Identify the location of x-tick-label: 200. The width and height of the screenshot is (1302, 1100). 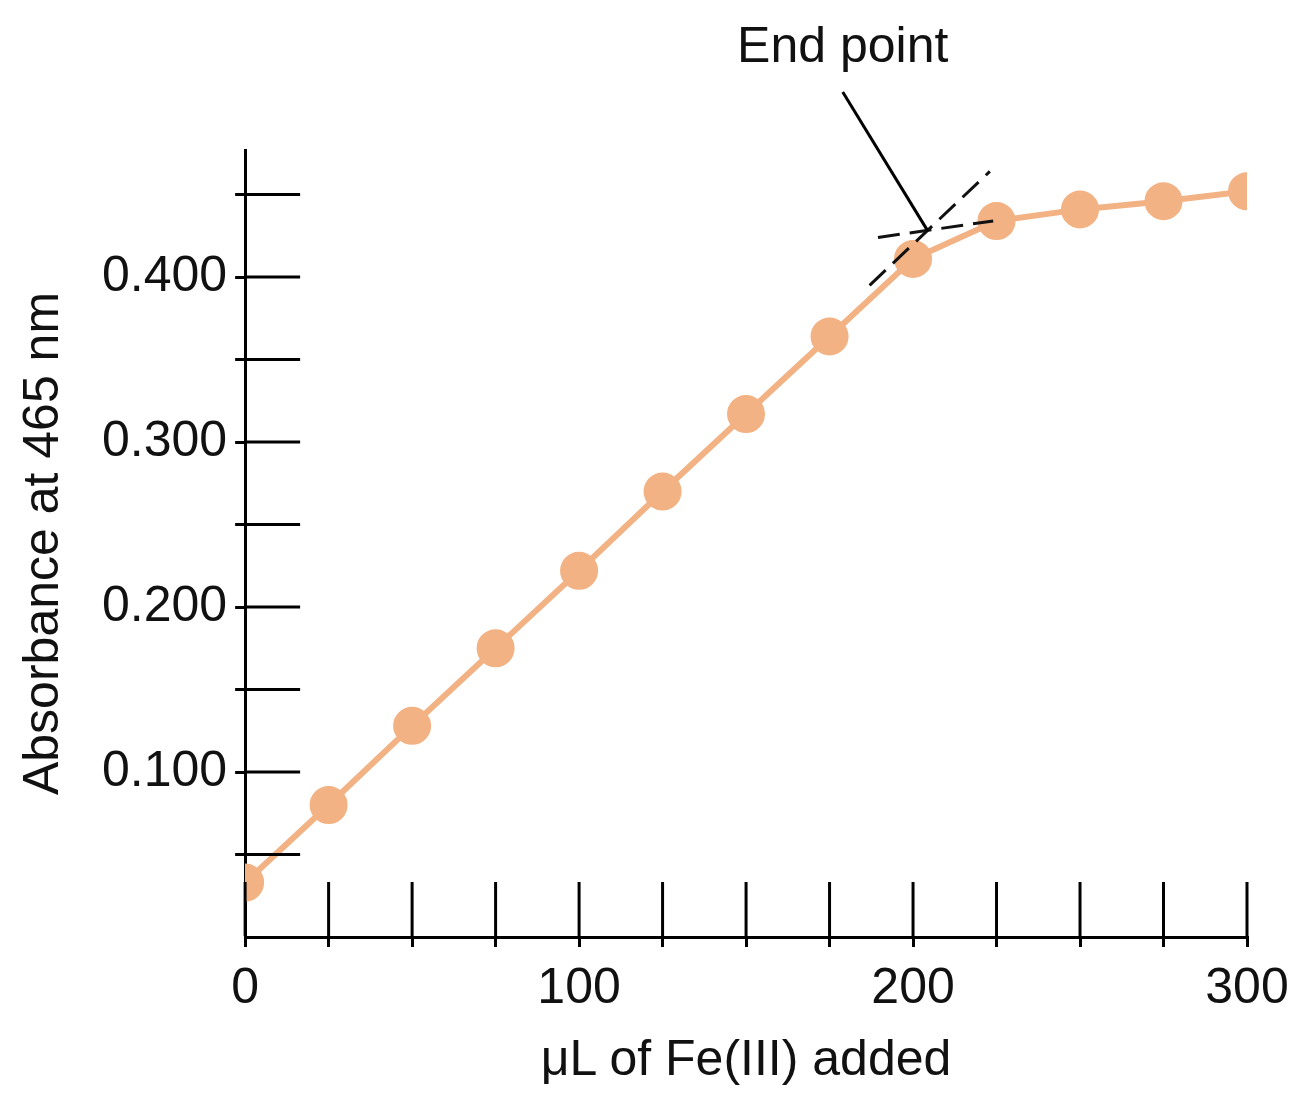
(913, 985).